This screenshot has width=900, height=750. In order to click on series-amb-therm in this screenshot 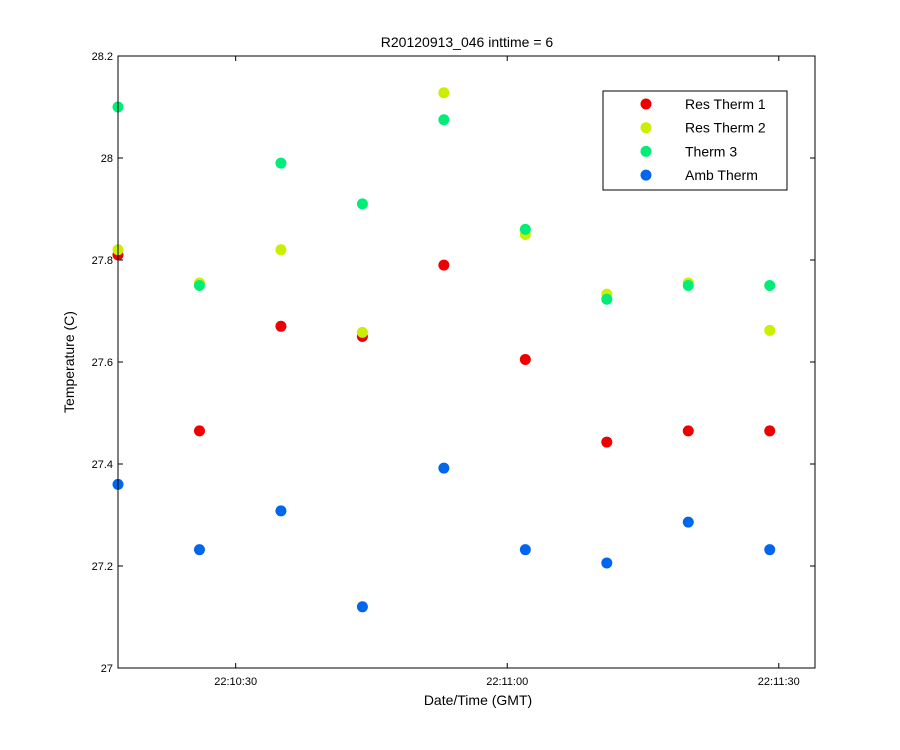, I will do `click(444, 537)`.